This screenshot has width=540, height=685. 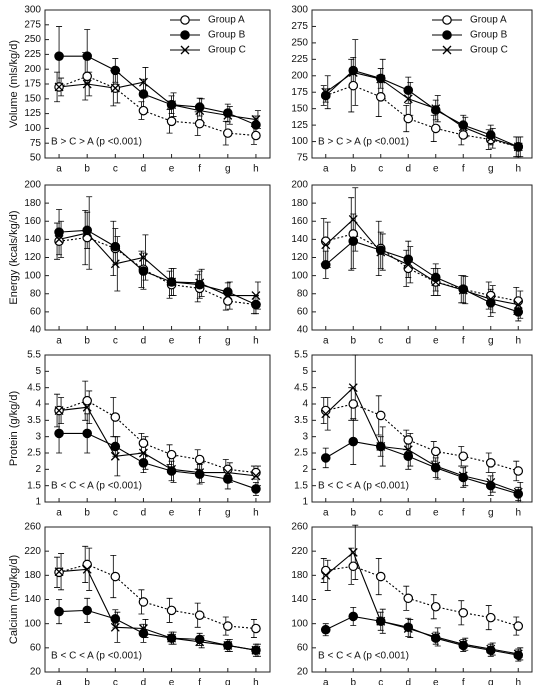 What do you see at coordinates (38, 436) in the screenshot?
I see `y-tick-label: 3` at bounding box center [38, 436].